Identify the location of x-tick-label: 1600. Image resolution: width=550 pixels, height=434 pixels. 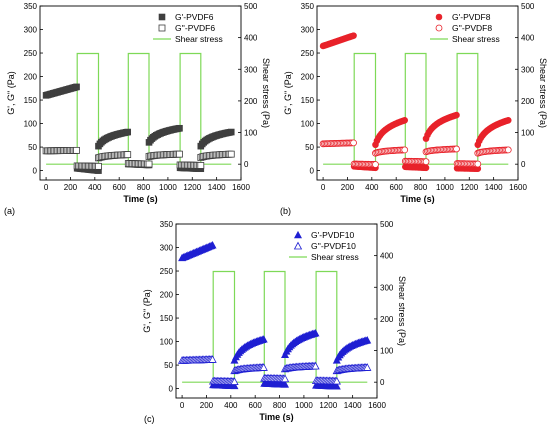
(241, 187).